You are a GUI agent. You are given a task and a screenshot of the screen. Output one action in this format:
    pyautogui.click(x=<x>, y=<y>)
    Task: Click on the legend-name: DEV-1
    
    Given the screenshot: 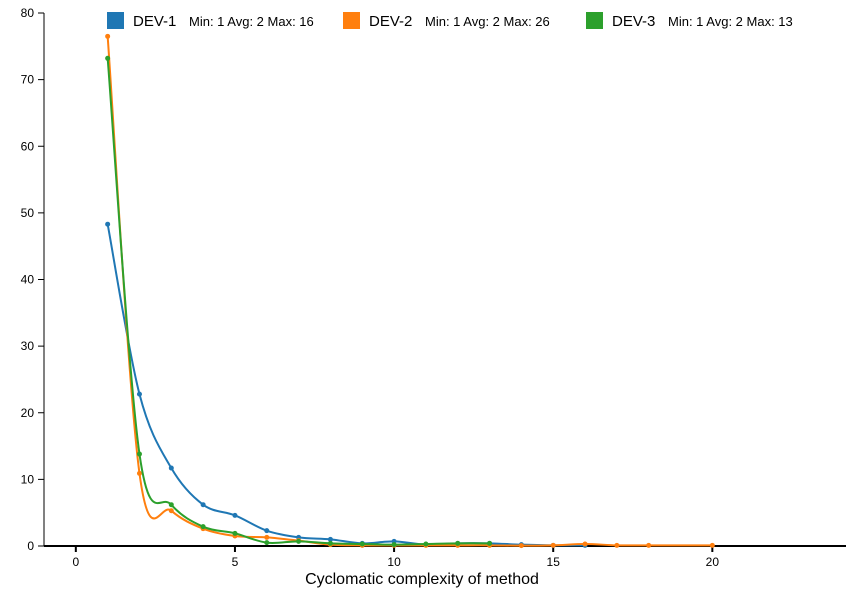 What is the action you would take?
    pyautogui.click(x=154, y=21)
    